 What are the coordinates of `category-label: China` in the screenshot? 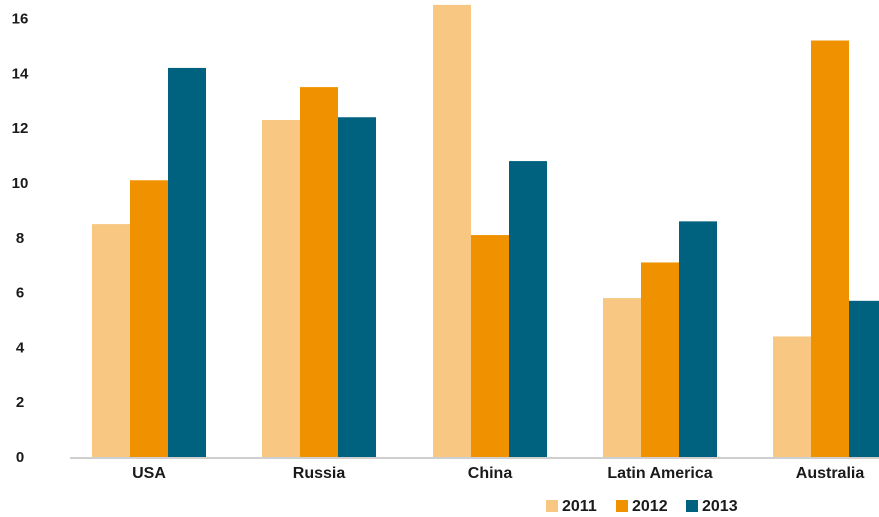 It's located at (490, 473).